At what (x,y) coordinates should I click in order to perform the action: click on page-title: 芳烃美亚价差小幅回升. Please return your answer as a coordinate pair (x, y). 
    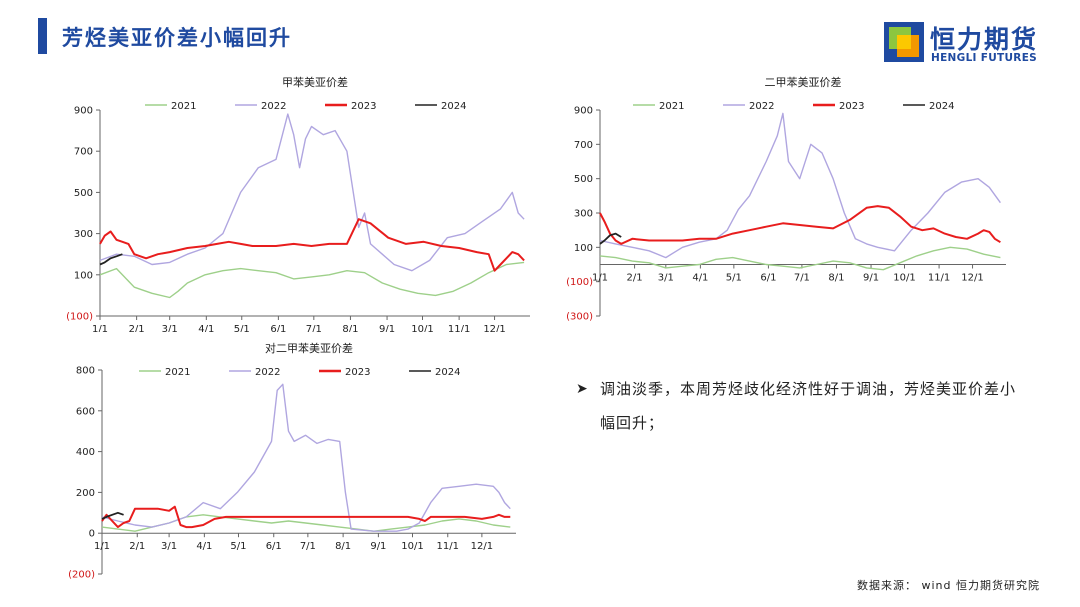
    Looking at the image, I should click on (177, 38).